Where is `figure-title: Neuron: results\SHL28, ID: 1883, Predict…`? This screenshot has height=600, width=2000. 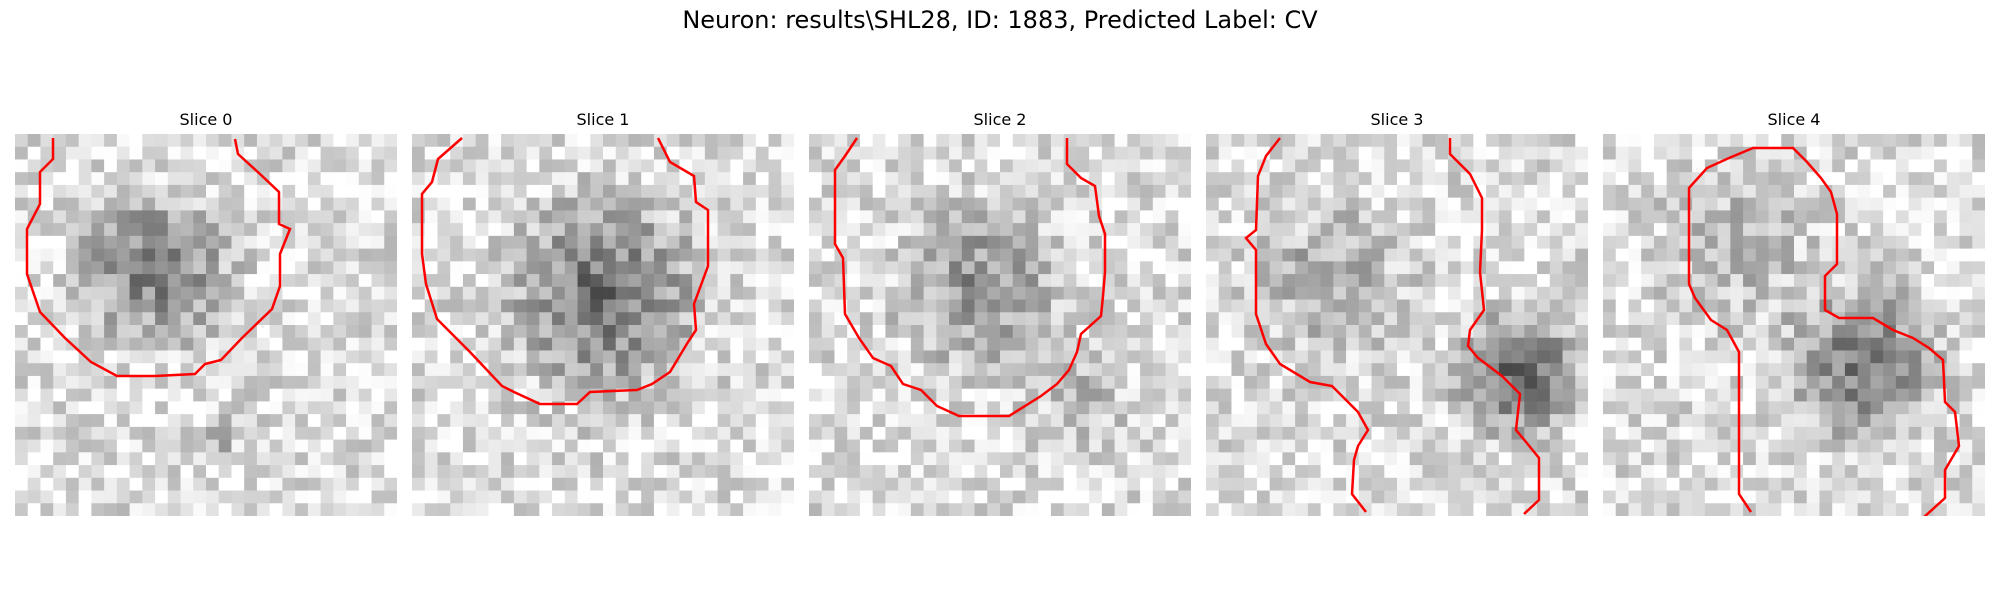
figure-title: Neuron: results\SHL28, ID: 1883, Predict… is located at coordinates (1000, 20).